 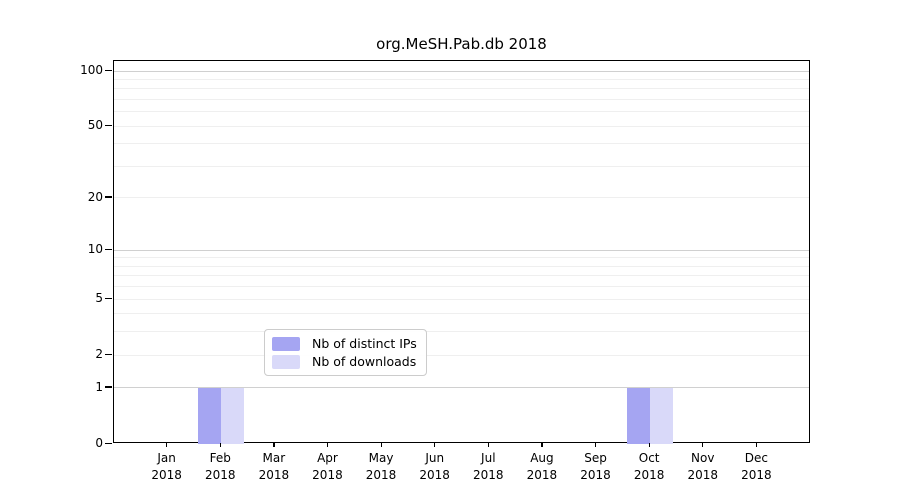 What do you see at coordinates (364, 343) in the screenshot?
I see `legend-label: Nb of distinct IPs` at bounding box center [364, 343].